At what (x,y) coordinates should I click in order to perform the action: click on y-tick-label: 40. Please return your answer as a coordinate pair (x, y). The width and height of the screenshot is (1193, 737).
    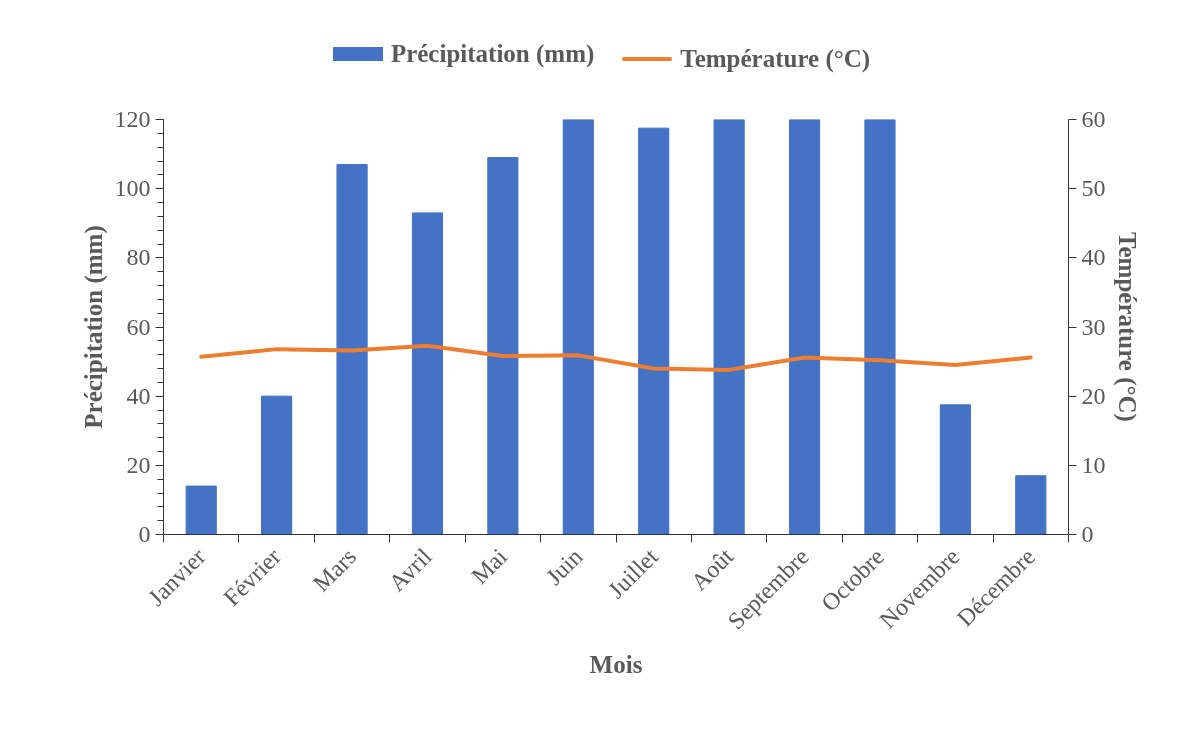
    Looking at the image, I should click on (138, 395).